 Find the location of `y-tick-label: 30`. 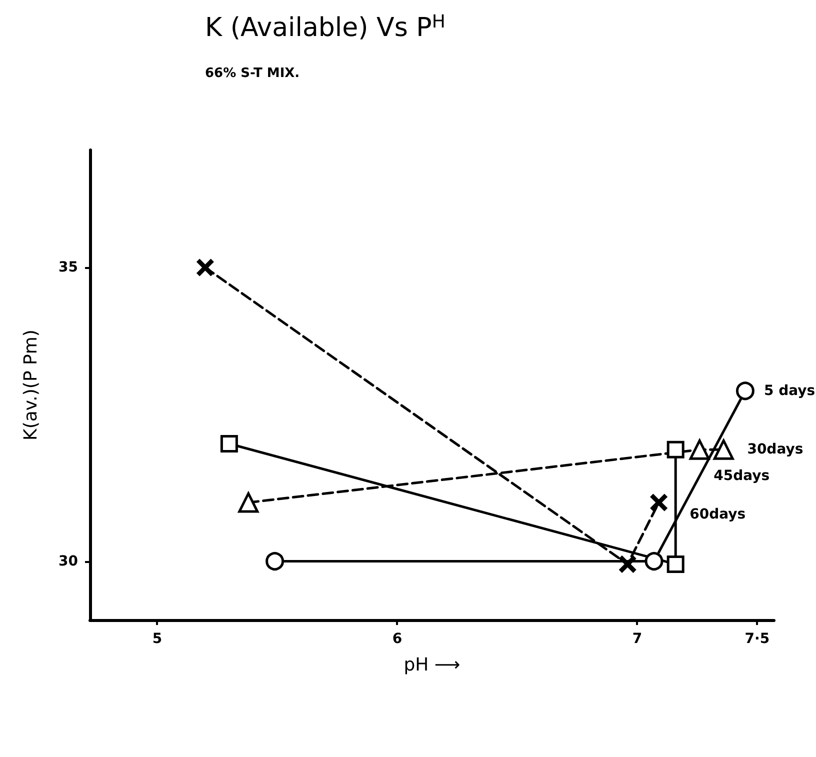

y-tick-label: 30 is located at coordinates (68, 561).